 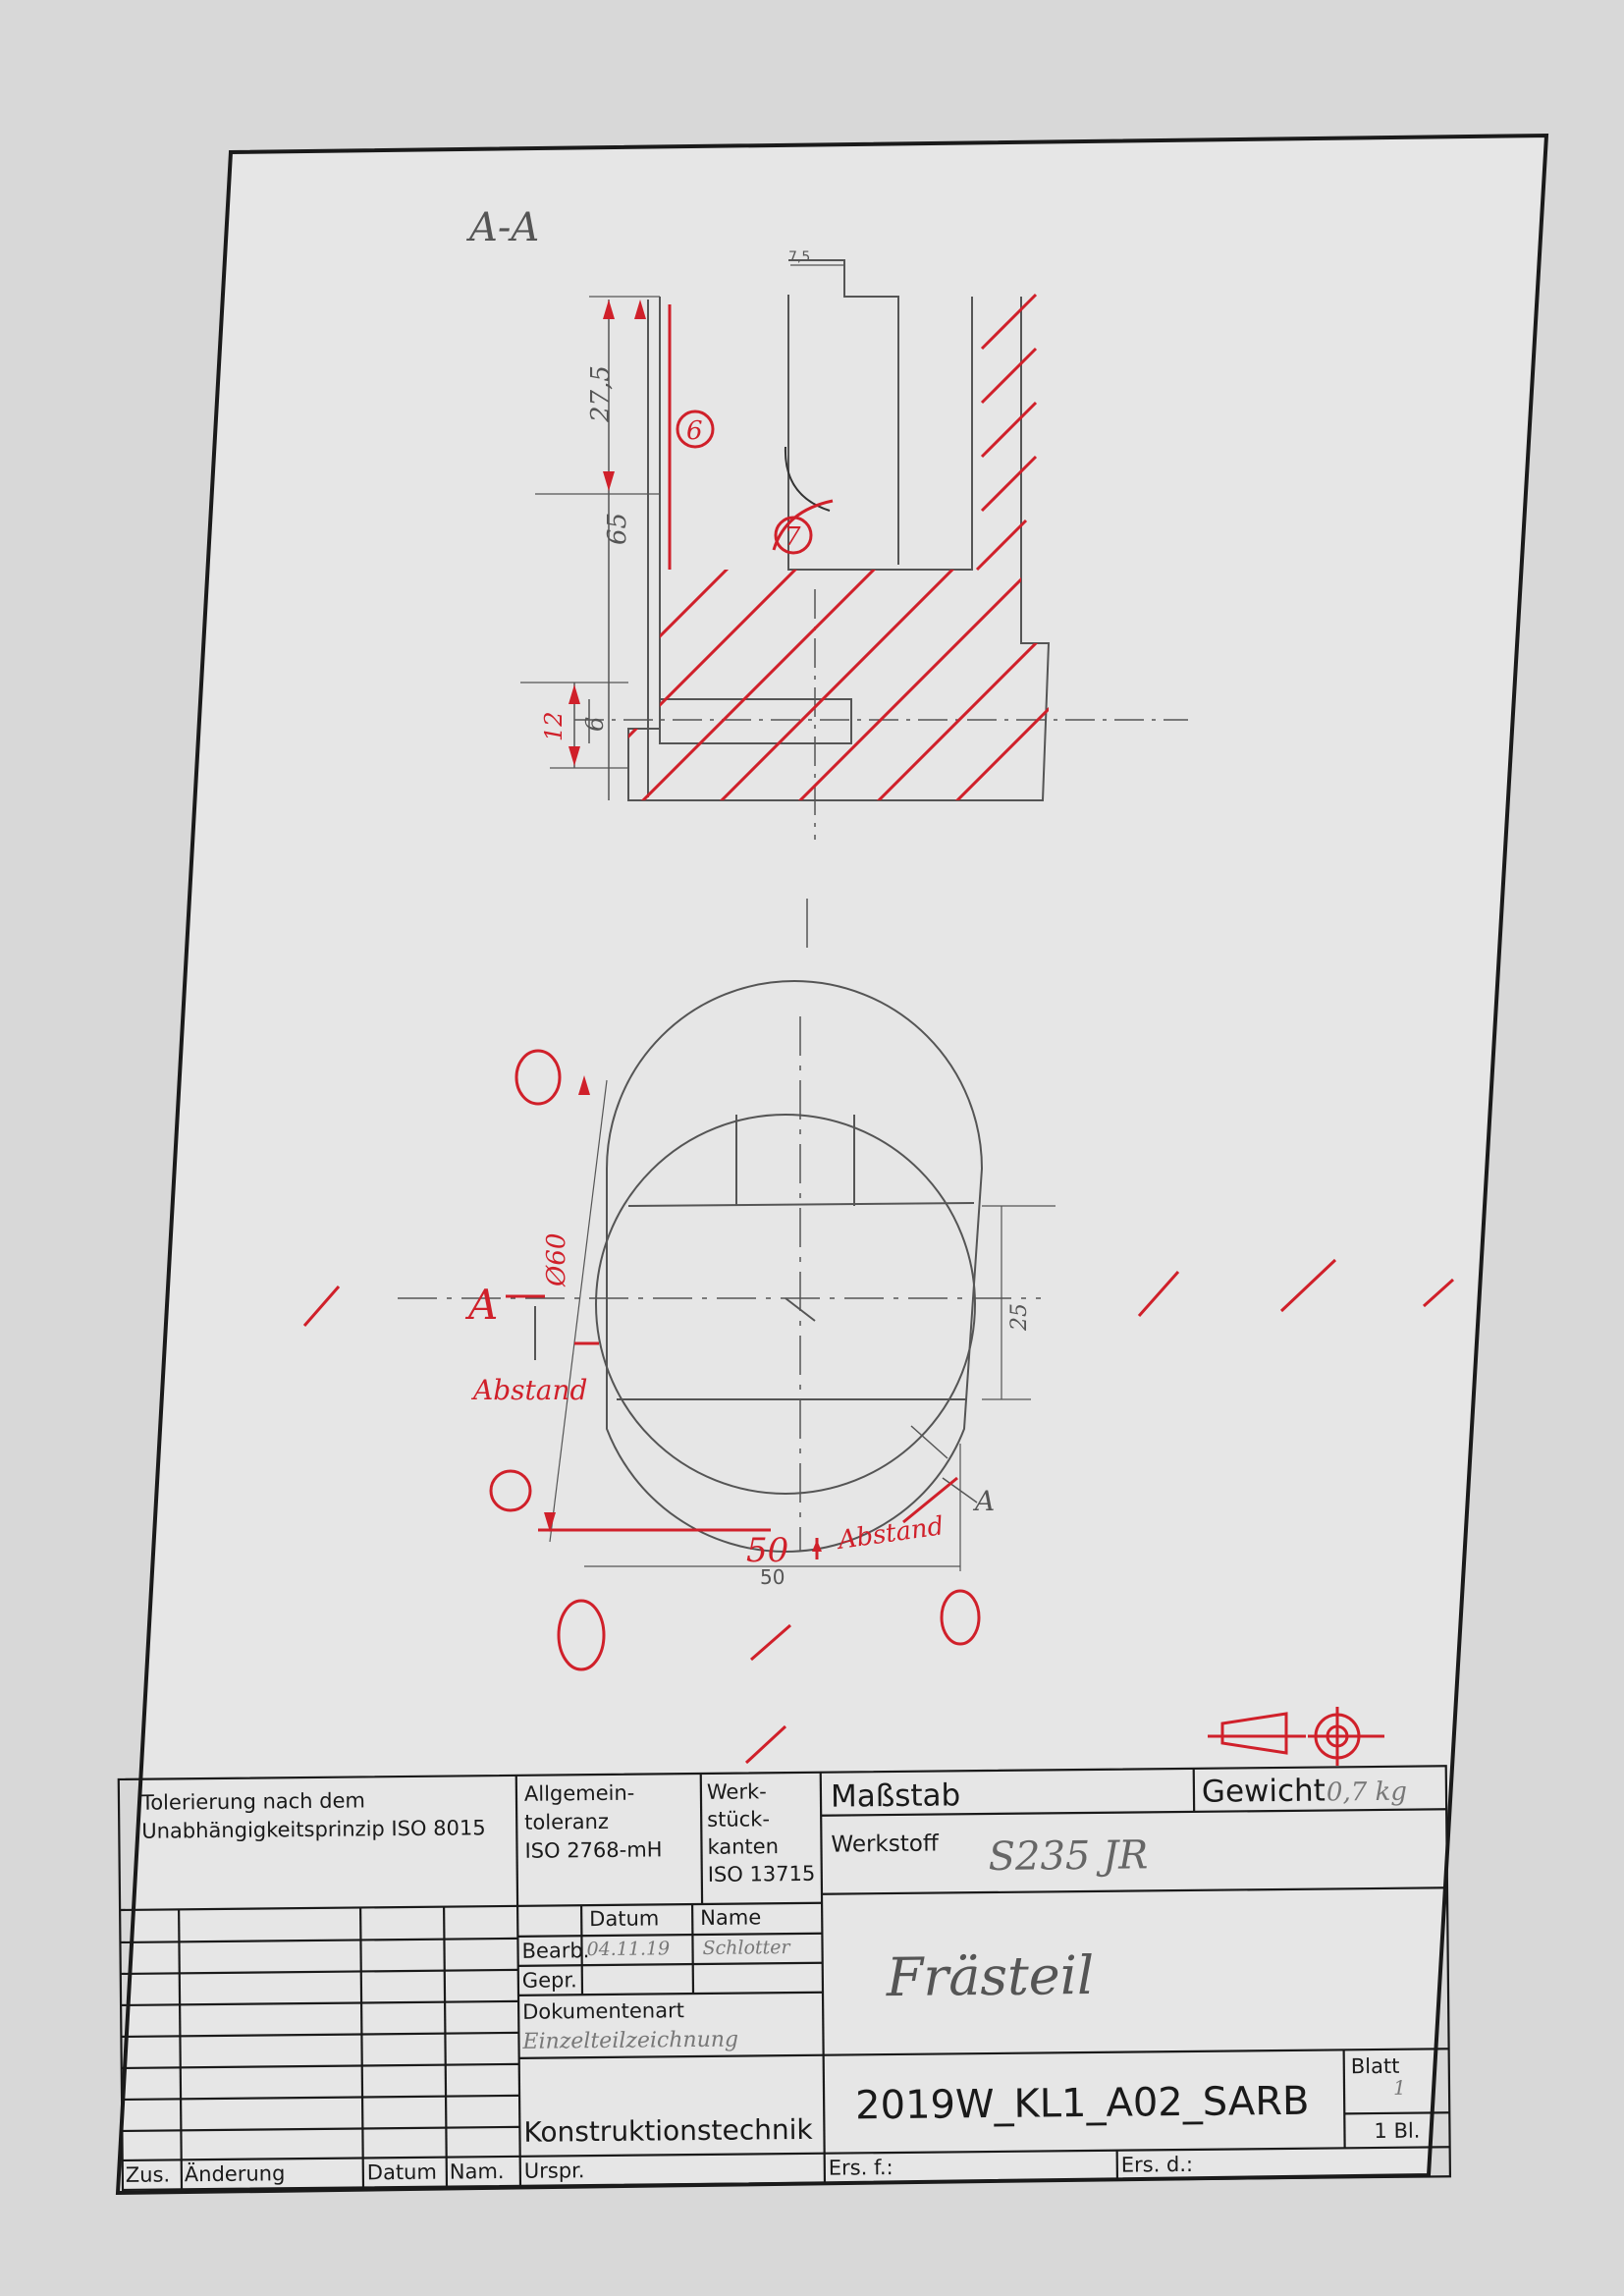 What do you see at coordinates (617, 529) in the screenshot?
I see `dim-height: 65` at bounding box center [617, 529].